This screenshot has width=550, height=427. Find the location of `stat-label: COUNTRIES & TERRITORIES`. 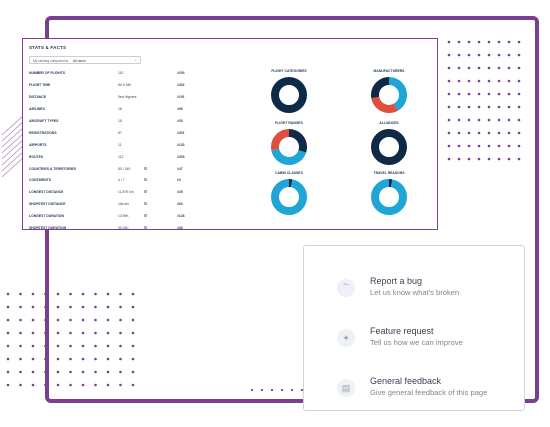

stat-label: COUNTRIES & TERRITORIES is located at coordinates (53, 169).